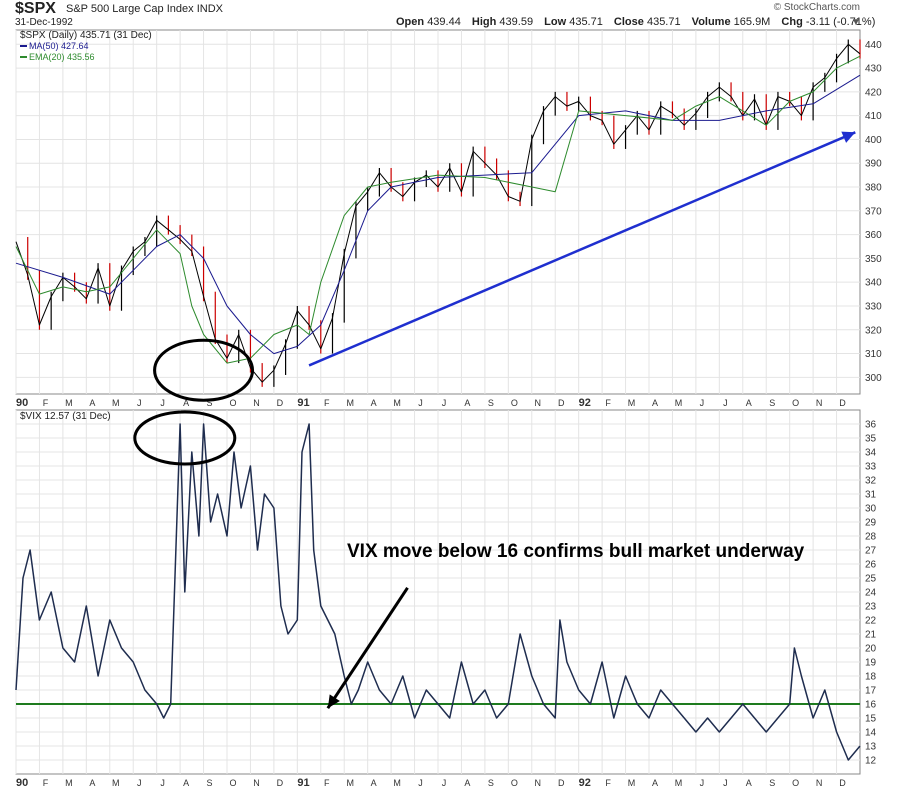  What do you see at coordinates (871, 565) in the screenshot?
I see `y-tick-label: 26` at bounding box center [871, 565].